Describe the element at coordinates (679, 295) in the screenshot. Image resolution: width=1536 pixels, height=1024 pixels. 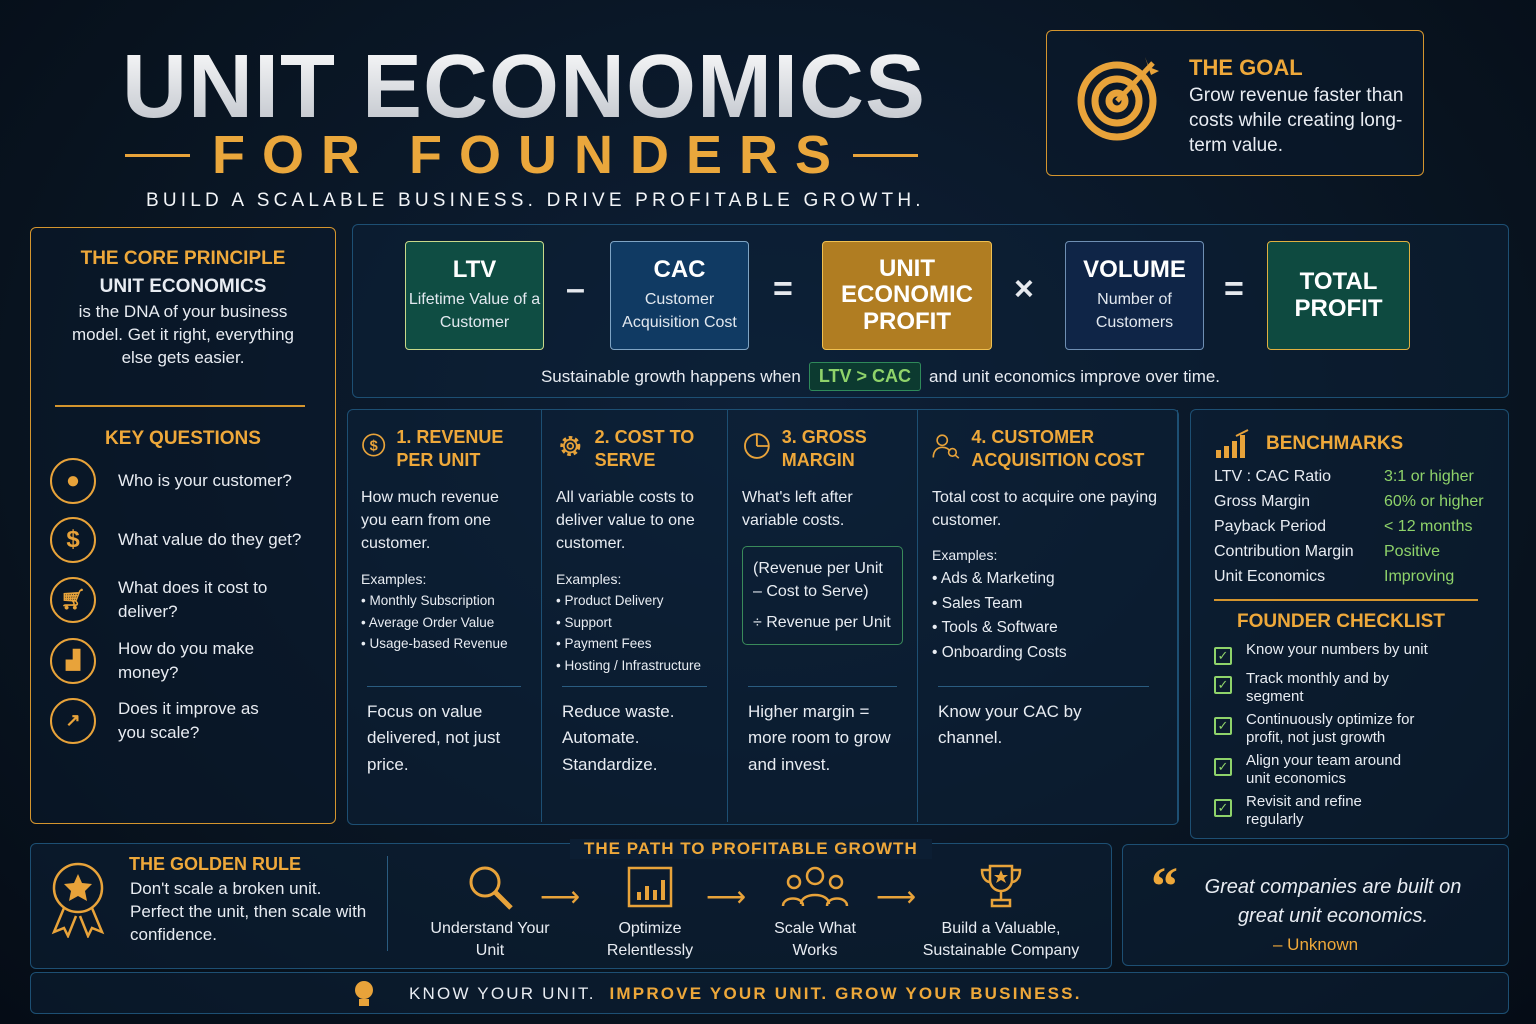
I see `cac-box: CAC Customer Acquisition Cost` at that location.